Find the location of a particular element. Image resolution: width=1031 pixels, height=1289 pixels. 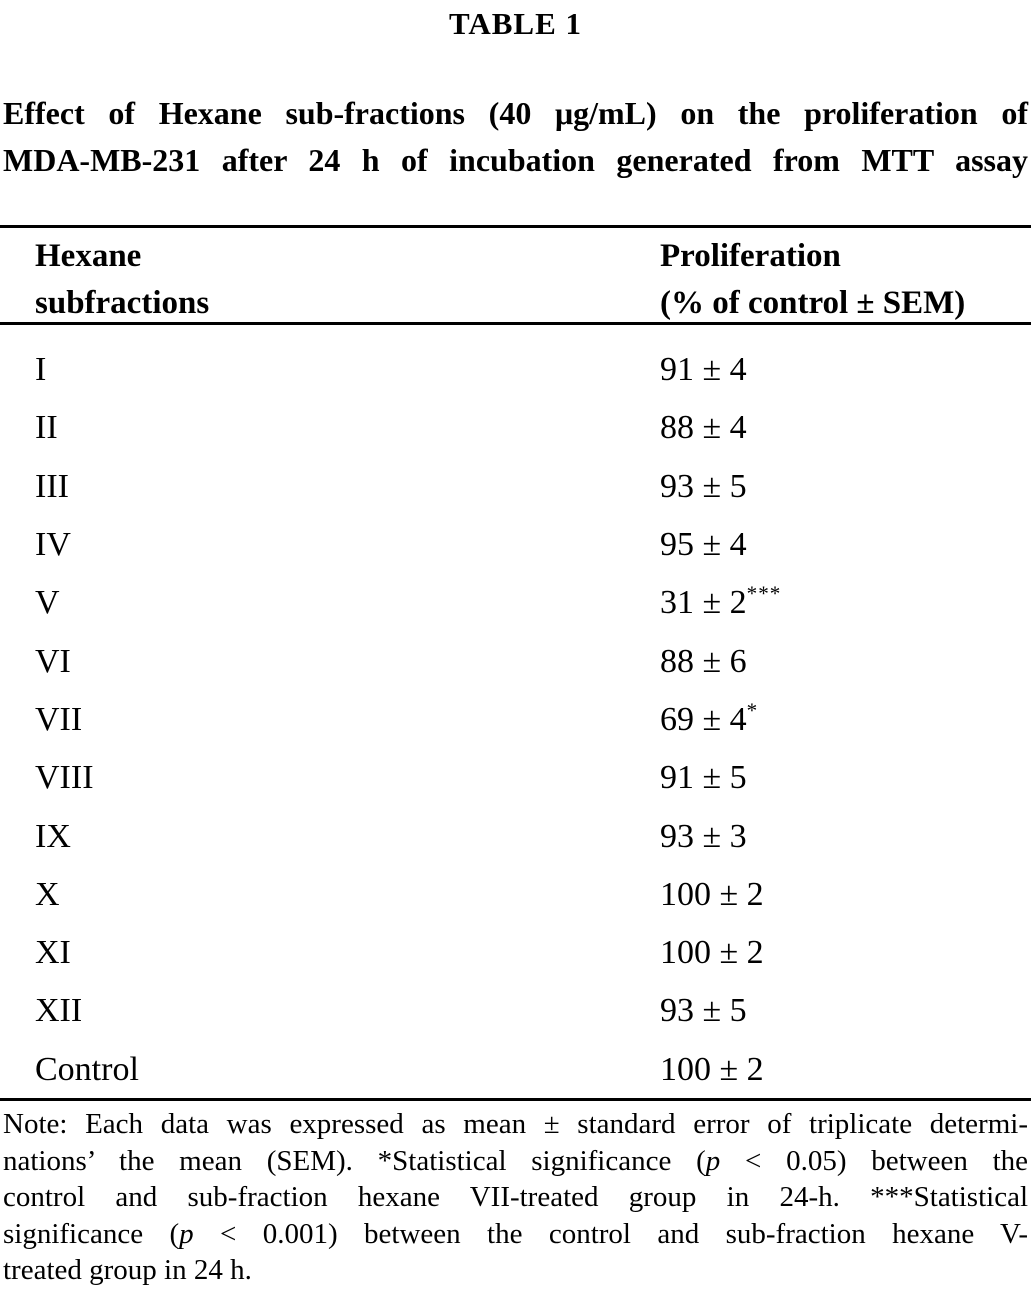

row-fraction-label: IV is located at coordinates (53, 545).